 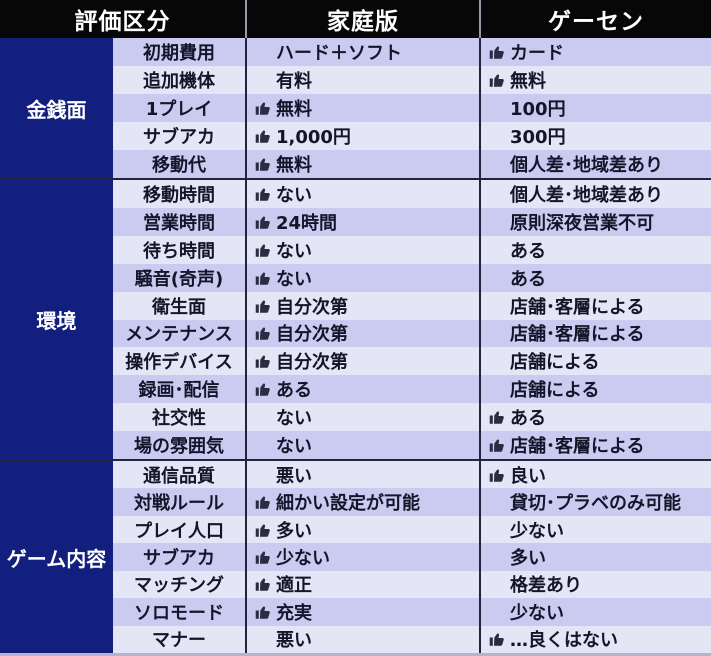 I want to click on category-cell: 環境, so click(x=56, y=319).